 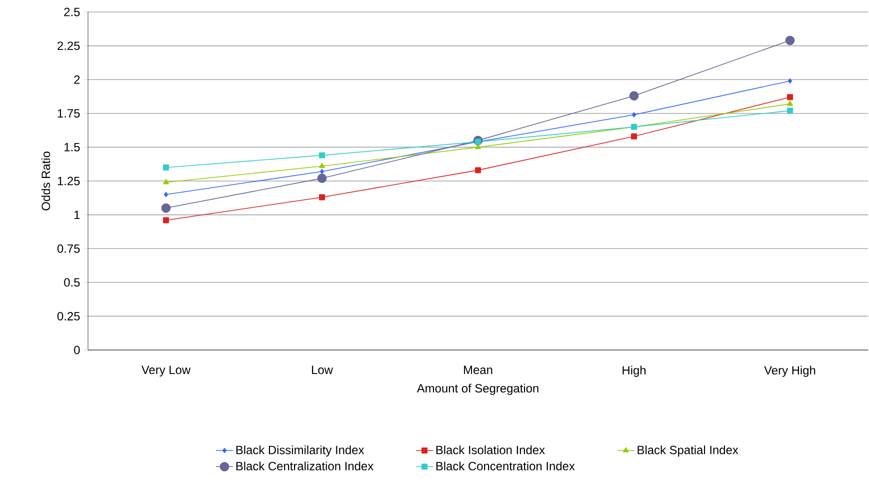 I want to click on legend-label: Black Dissimilarity Index, so click(x=300, y=451).